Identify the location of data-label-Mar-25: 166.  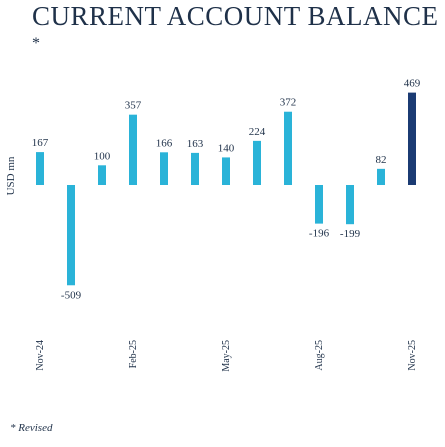
(164, 143).